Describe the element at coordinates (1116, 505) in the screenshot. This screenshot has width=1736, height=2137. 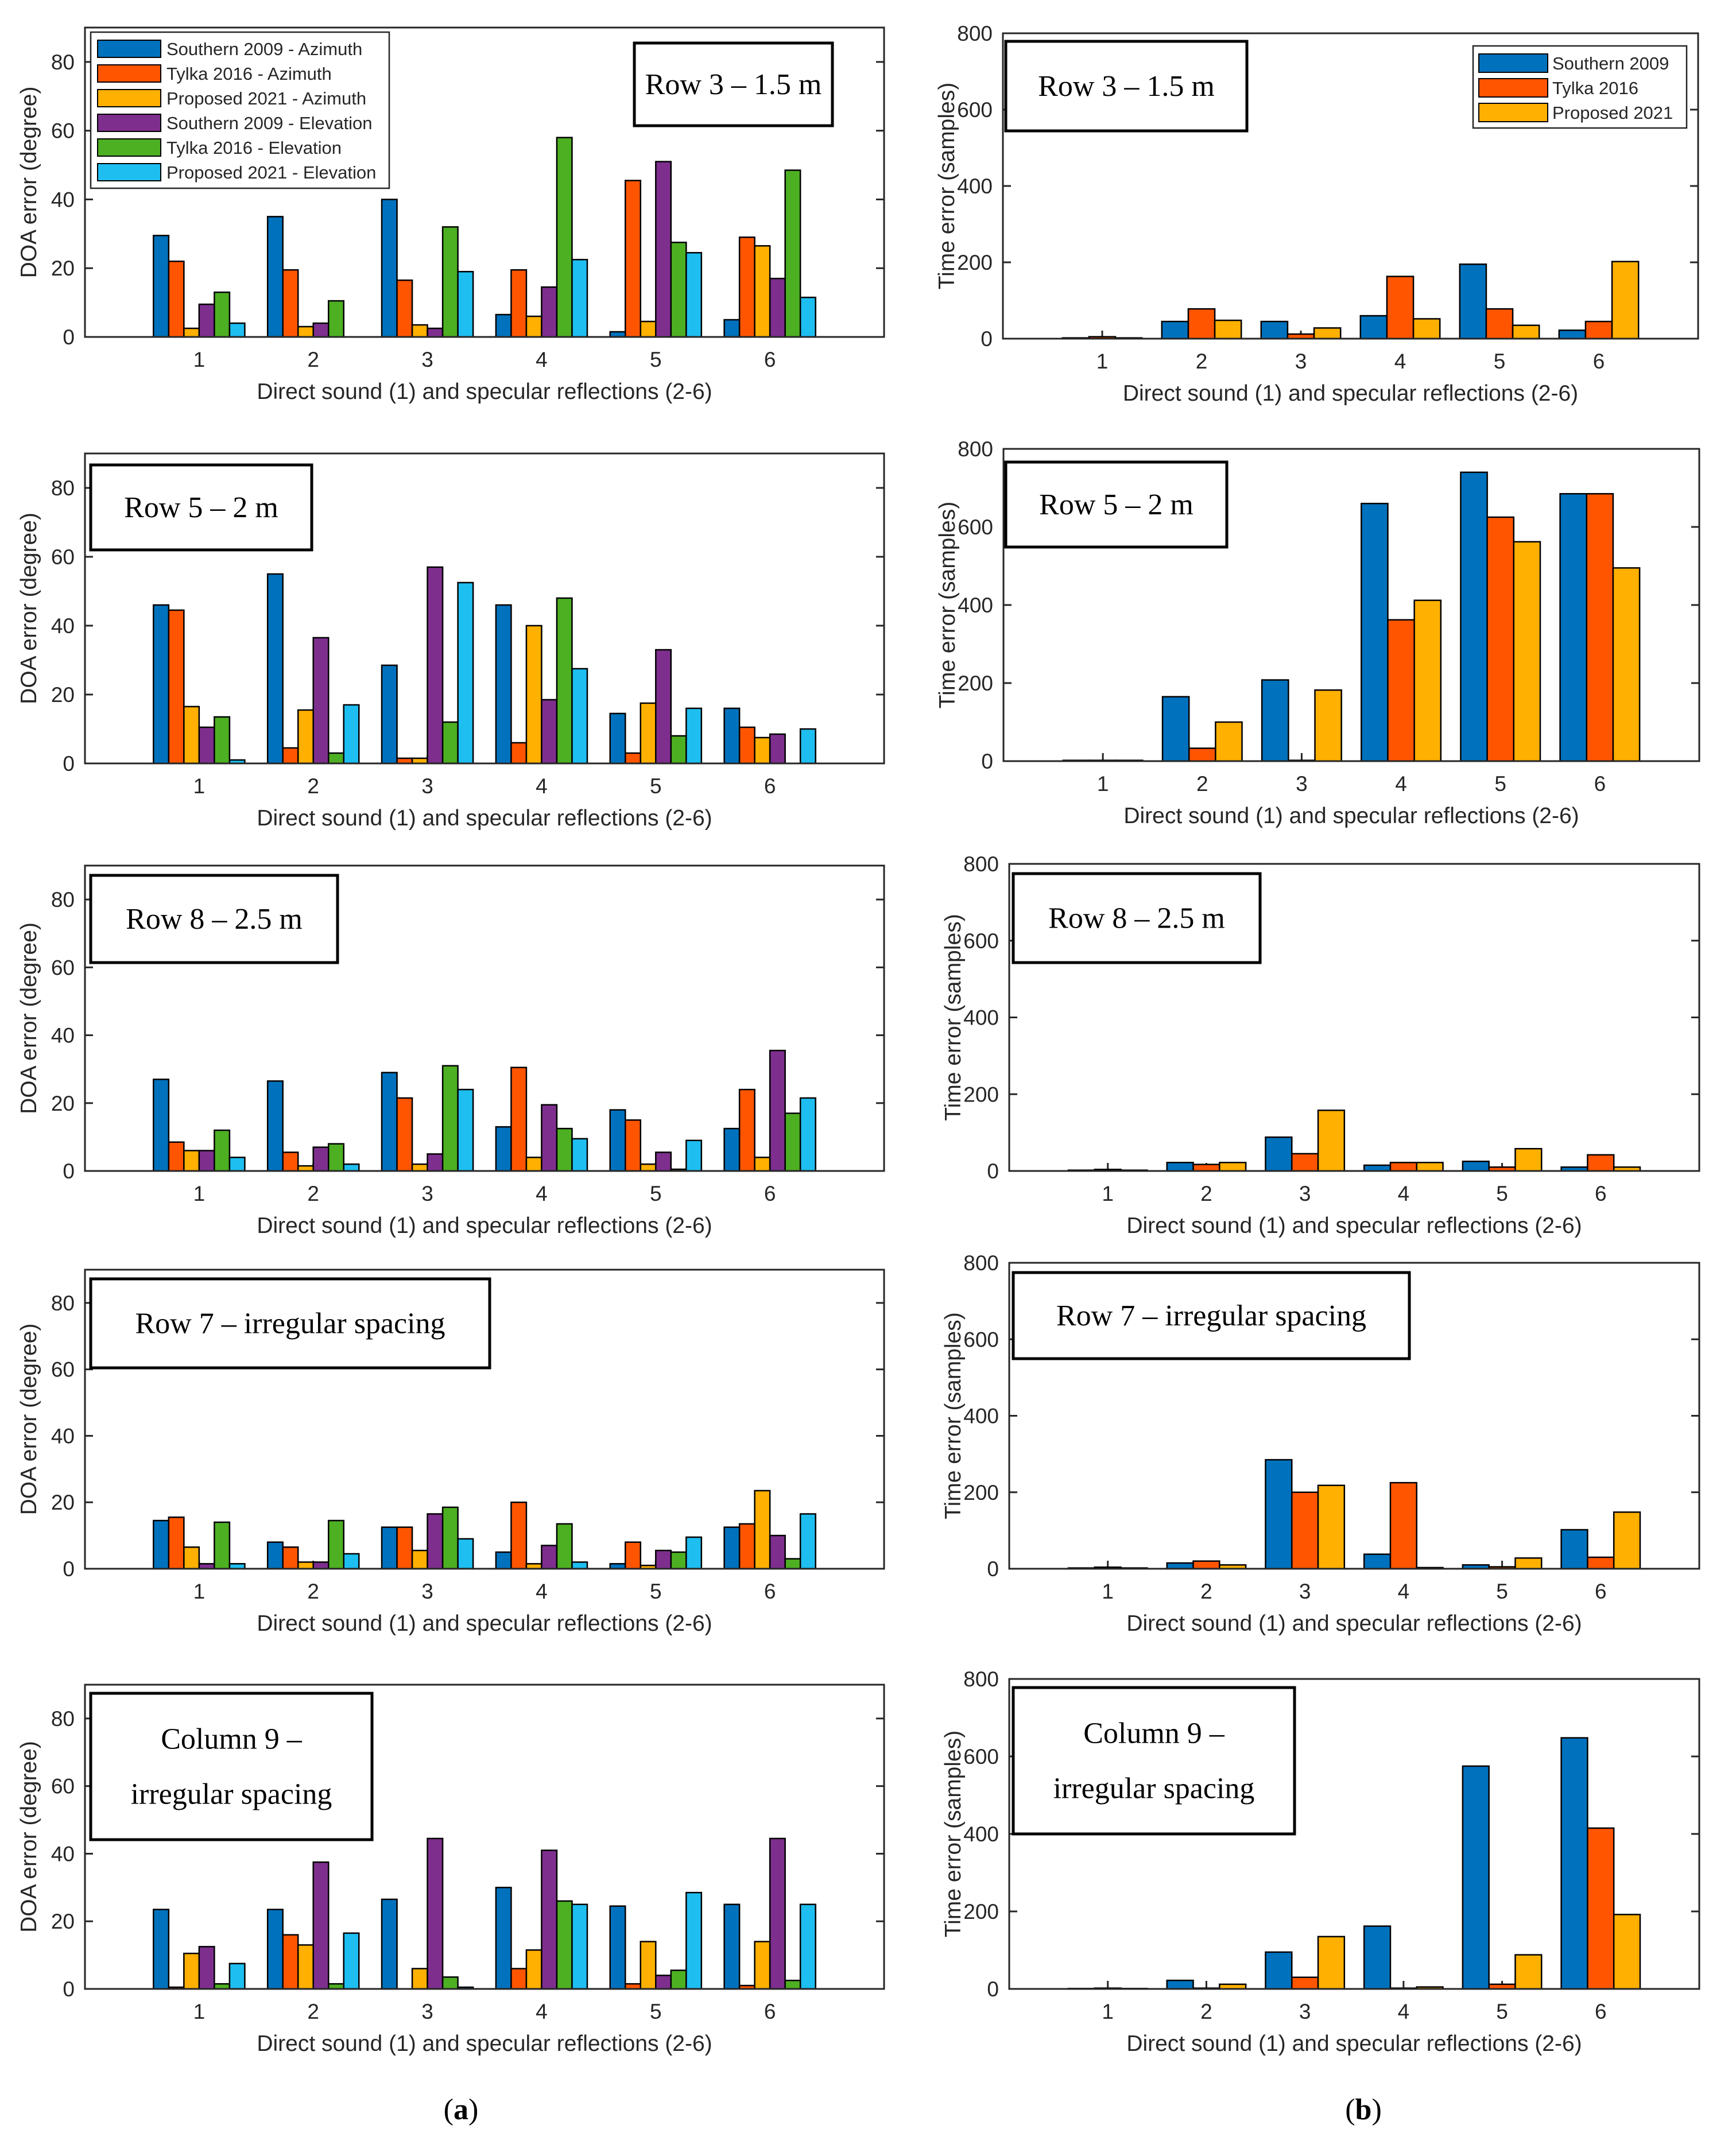
I see `chart-title-line: Row 5 – 2 m` at that location.